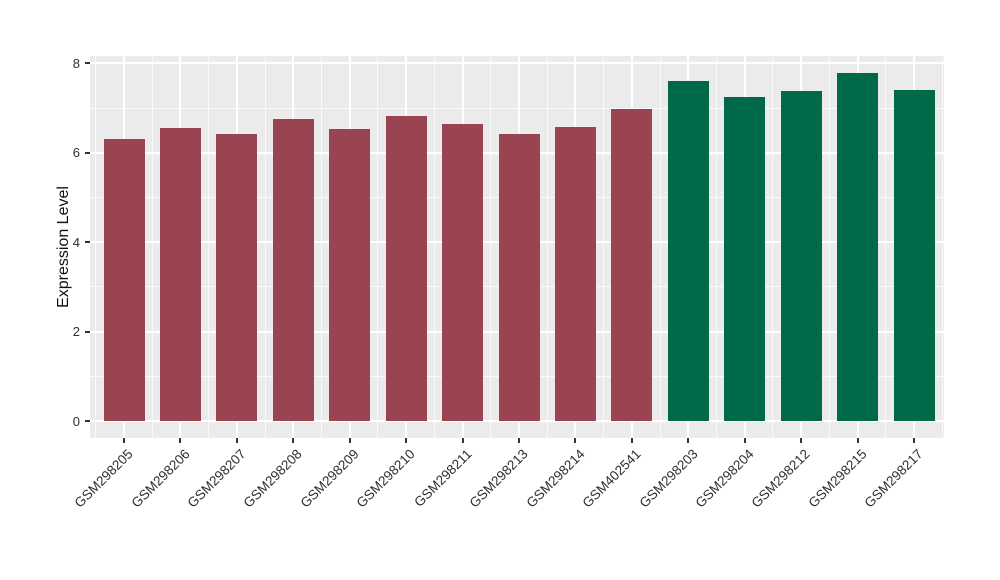 This screenshot has width=1000, height=580. What do you see at coordinates (858, 247) in the screenshot?
I see `bar-GSM298215` at bounding box center [858, 247].